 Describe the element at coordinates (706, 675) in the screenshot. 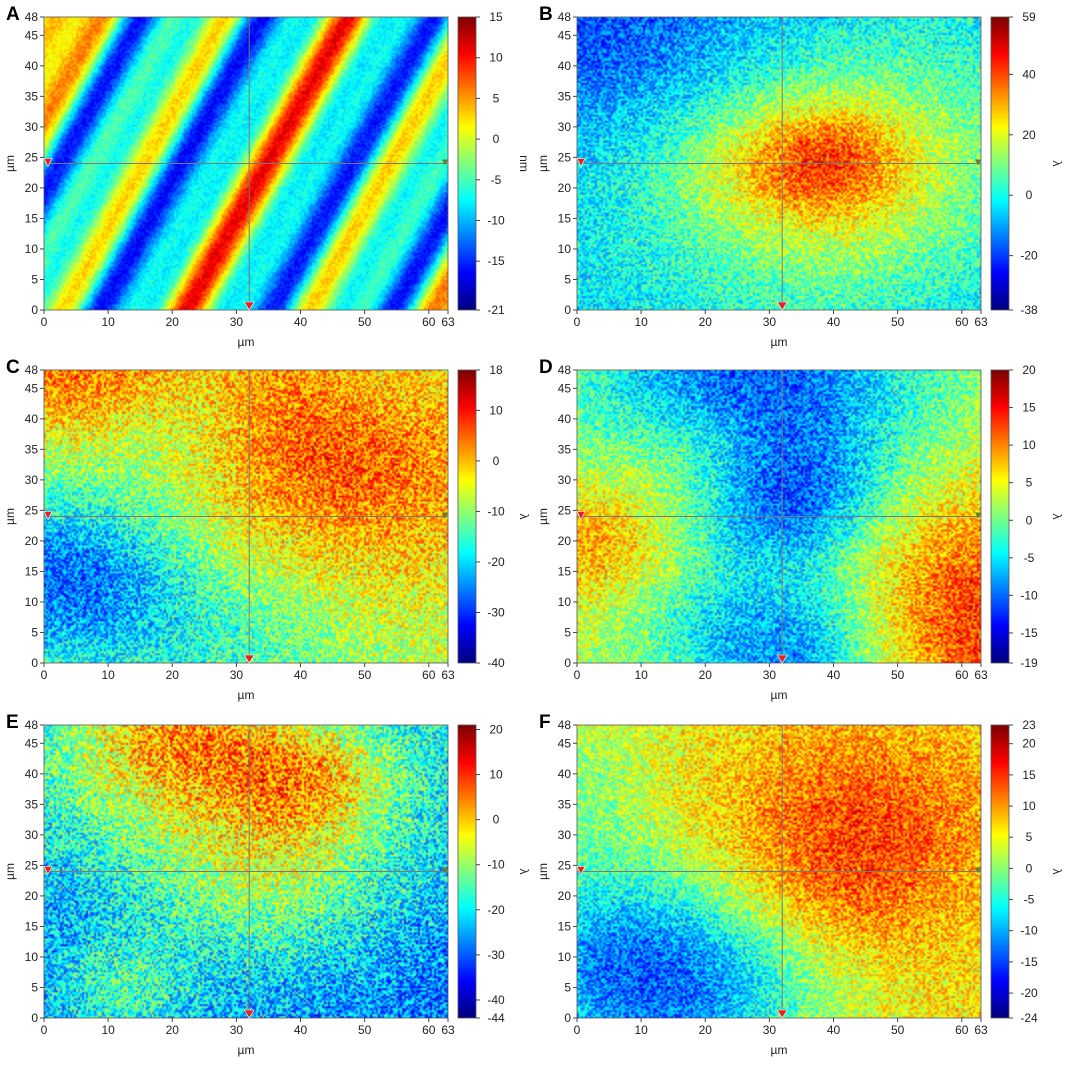

I see `x-tick-label: 20` at that location.